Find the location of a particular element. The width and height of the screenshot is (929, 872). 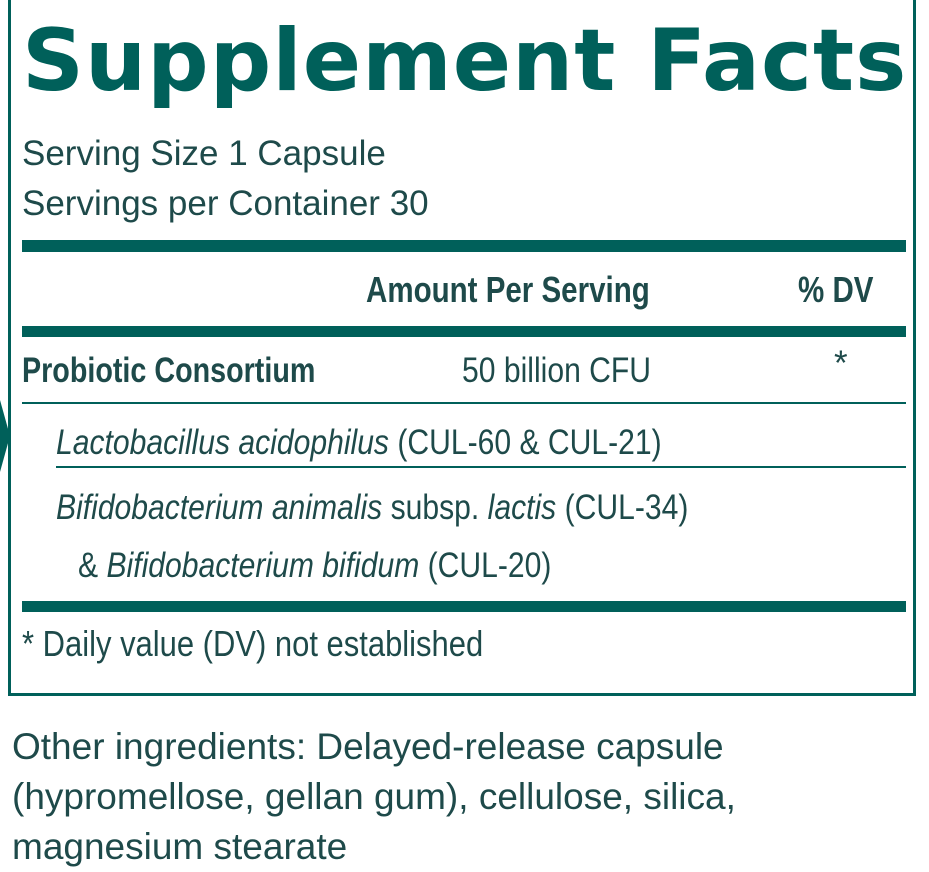

dv-footnote: * Daily value (DV) not established is located at coordinates (253, 643).